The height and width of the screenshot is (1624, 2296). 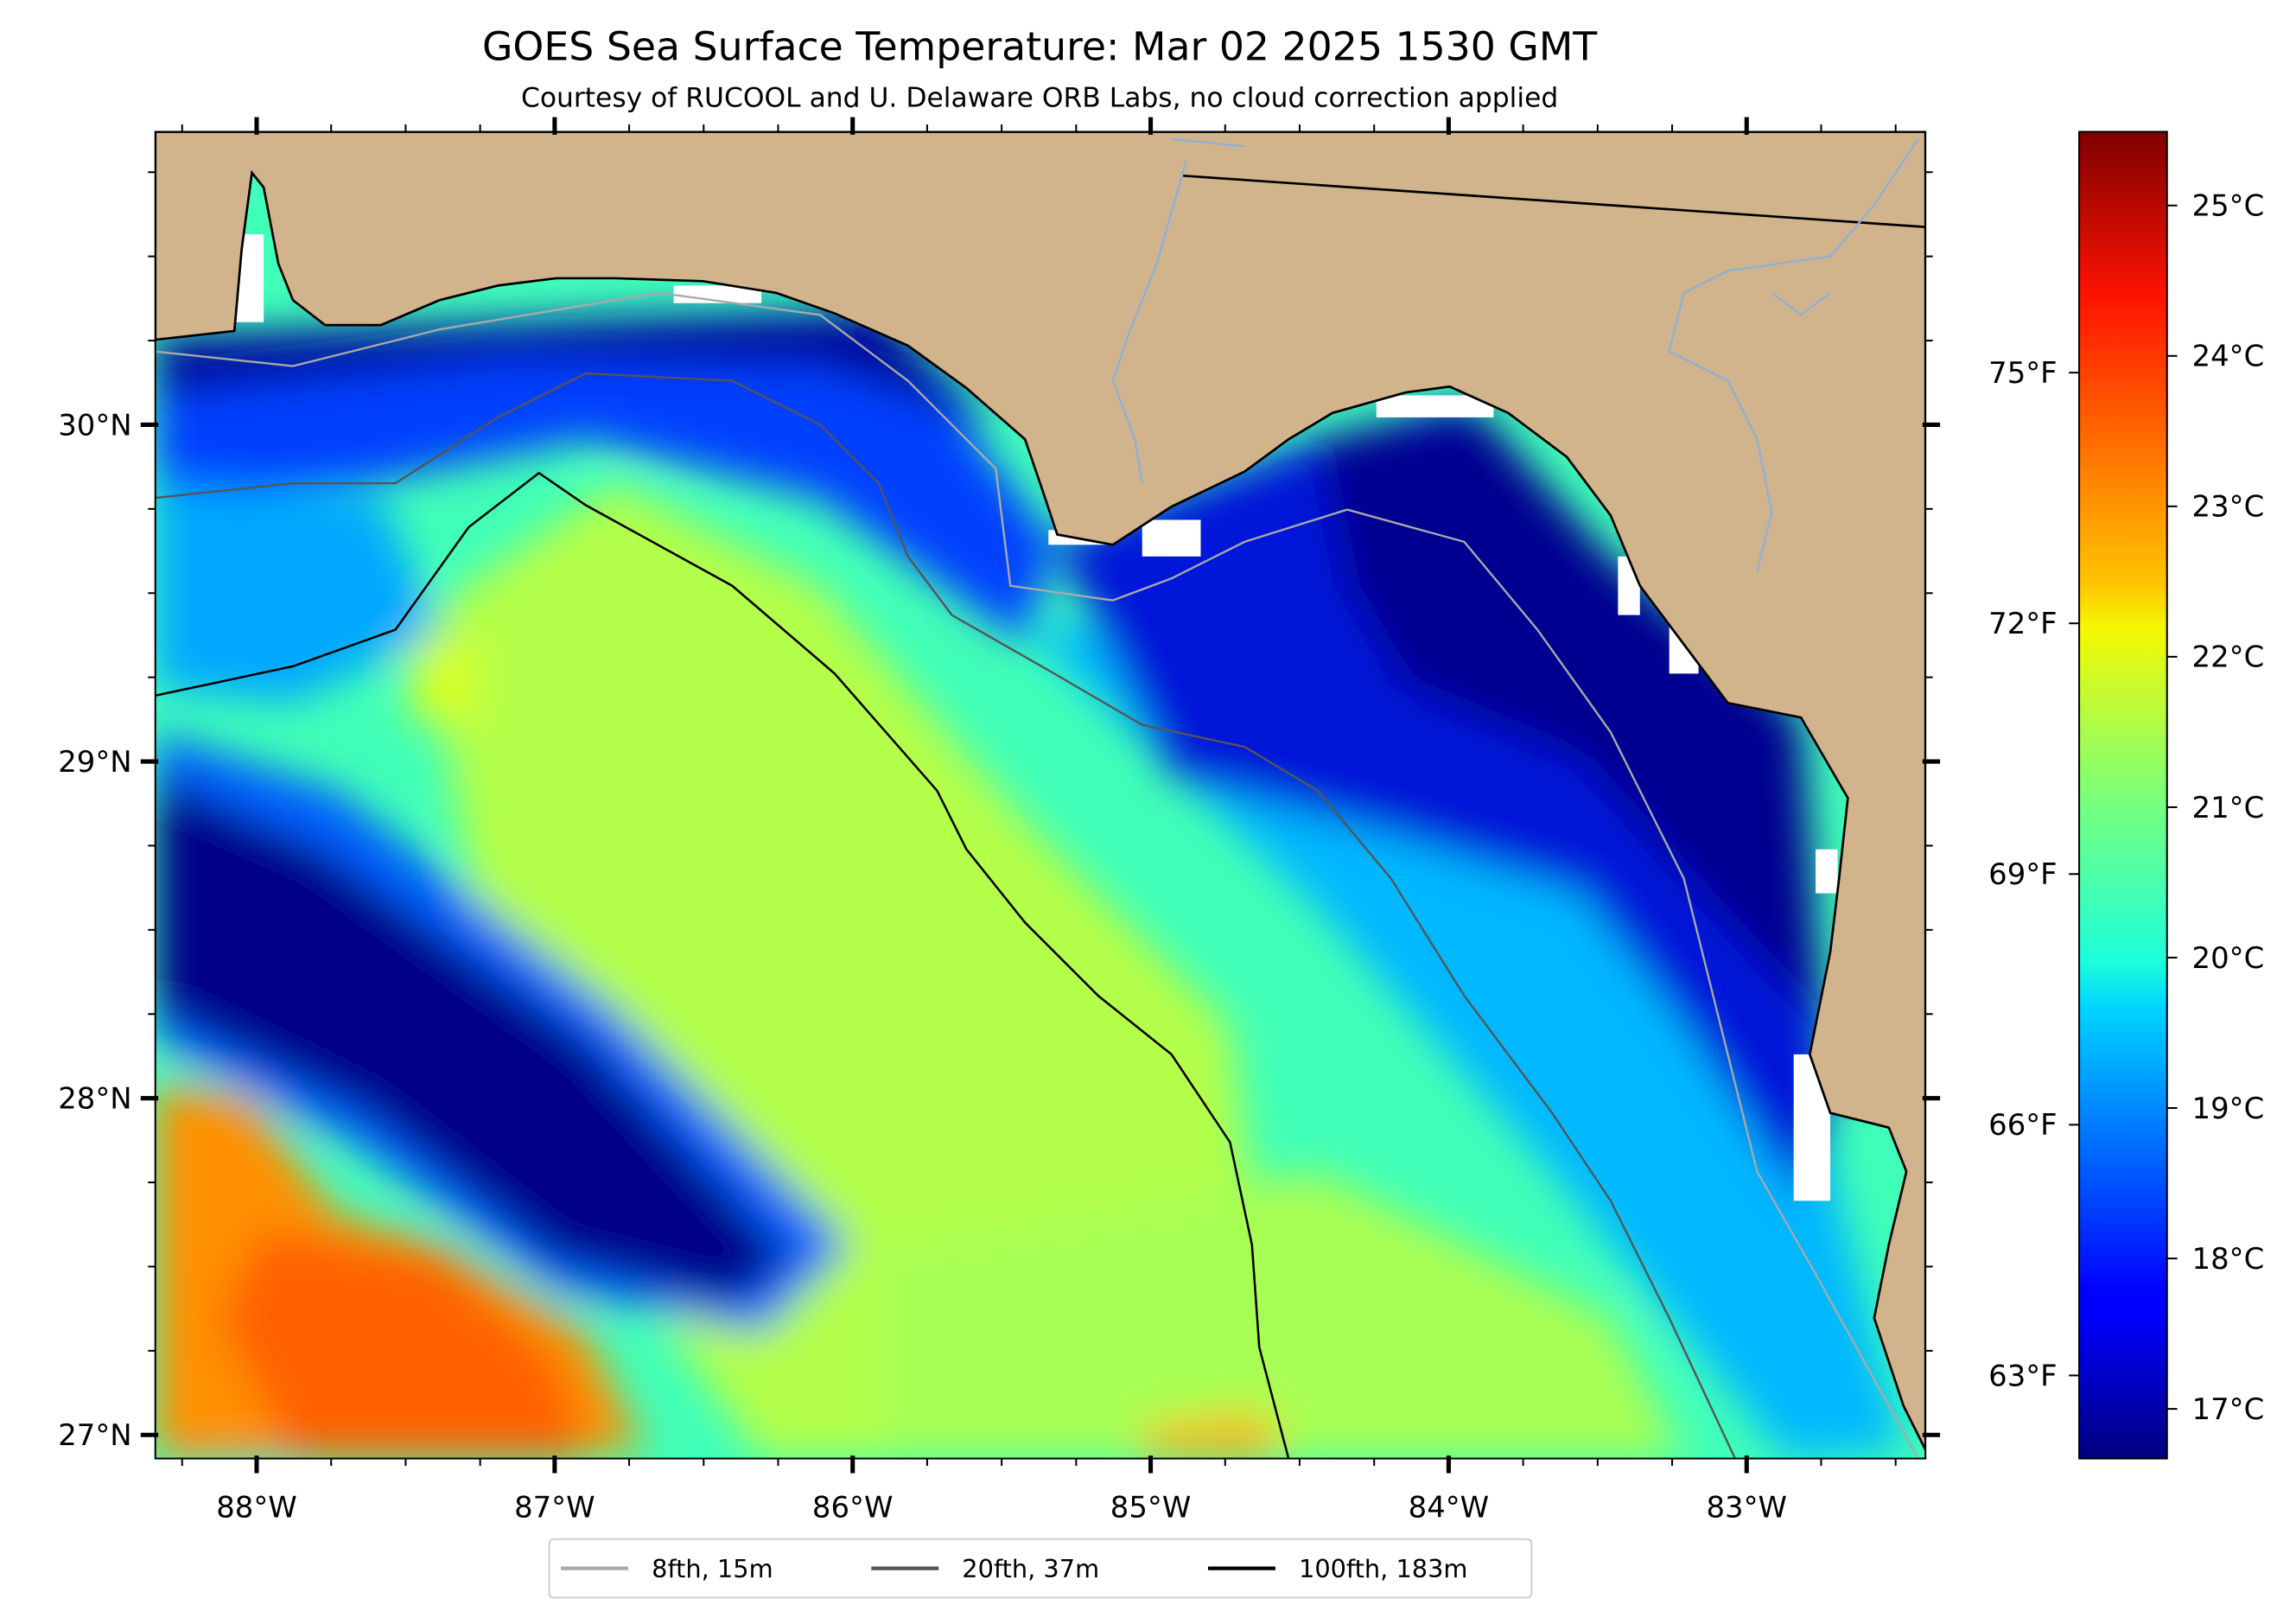 I want to click on fahrenheit-tick-label: 69°F, so click(x=2022, y=874).